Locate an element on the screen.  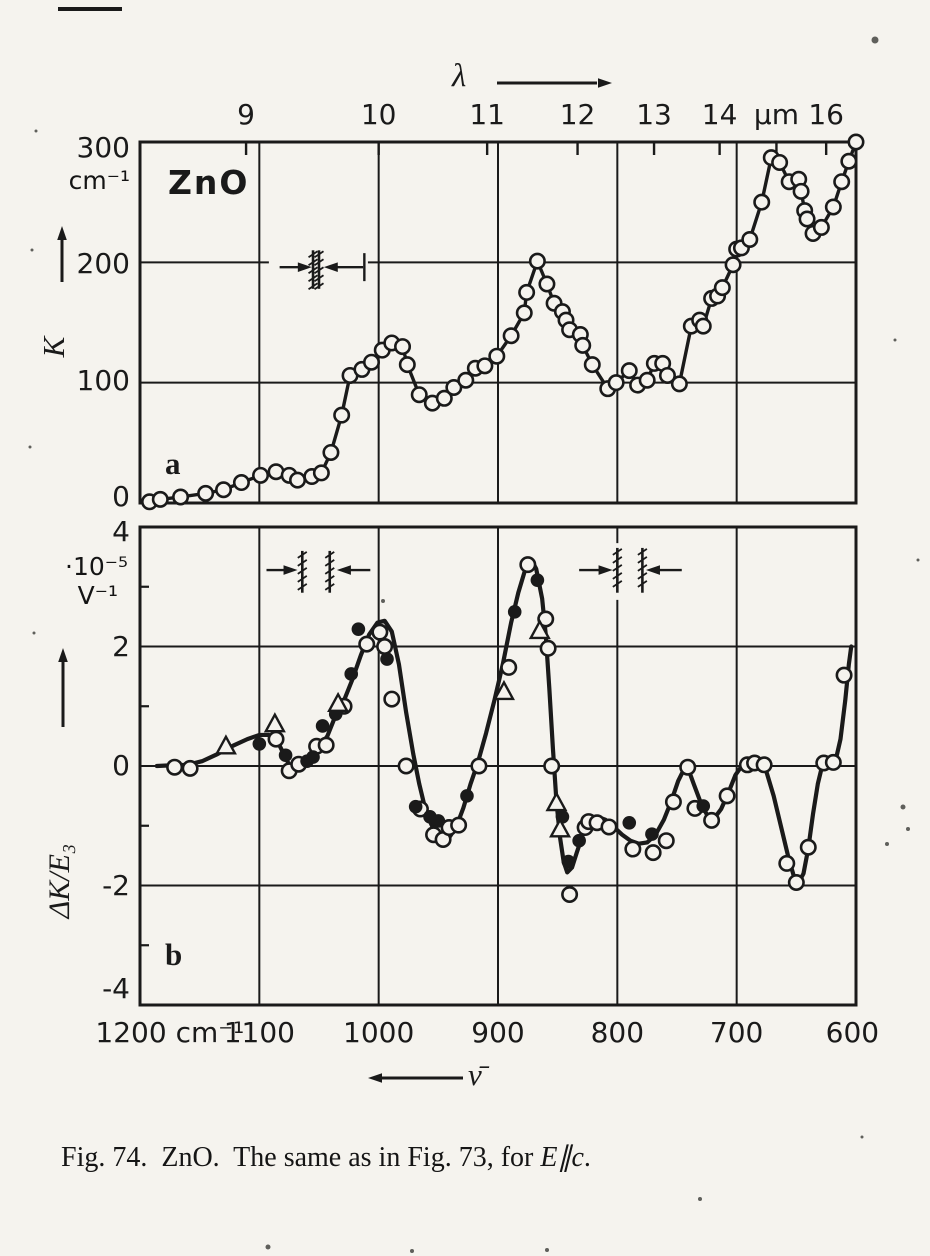
panel-a-y-tick: 300 is located at coordinates (103, 148).